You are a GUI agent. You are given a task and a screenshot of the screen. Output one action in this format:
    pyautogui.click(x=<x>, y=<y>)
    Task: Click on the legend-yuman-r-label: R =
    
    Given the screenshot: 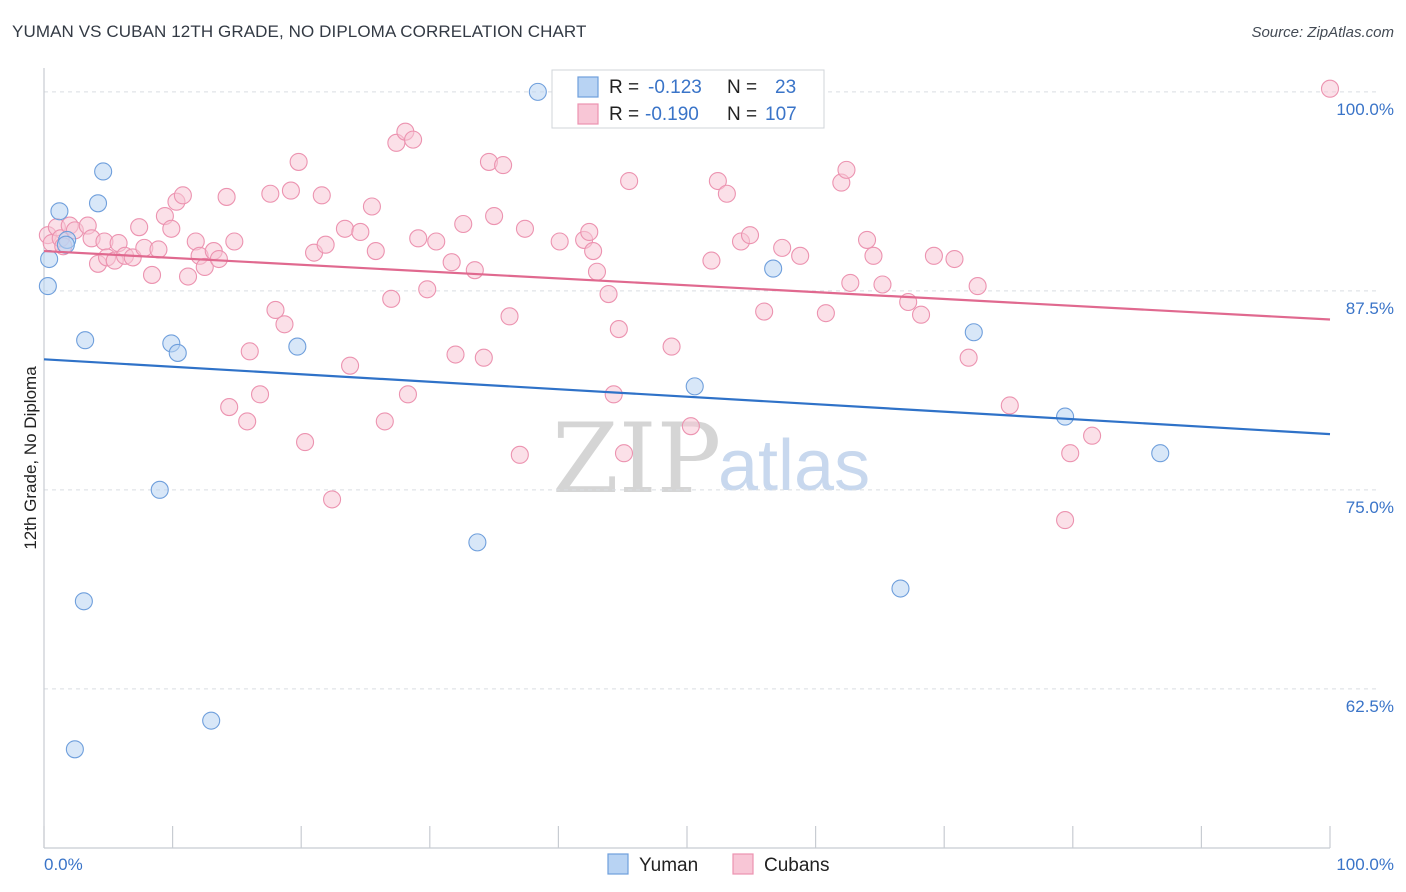 What is the action you would take?
    pyautogui.click(x=624, y=87)
    